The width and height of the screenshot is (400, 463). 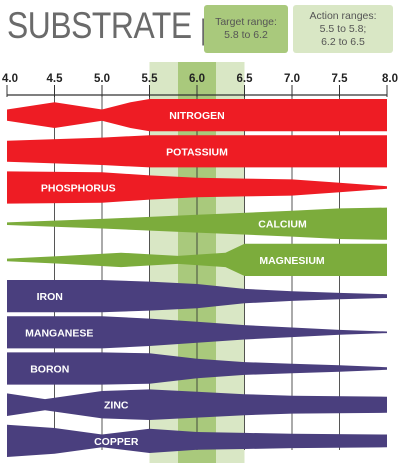 What do you see at coordinates (197, 259) in the screenshot?
I see `magnesium-band` at bounding box center [197, 259].